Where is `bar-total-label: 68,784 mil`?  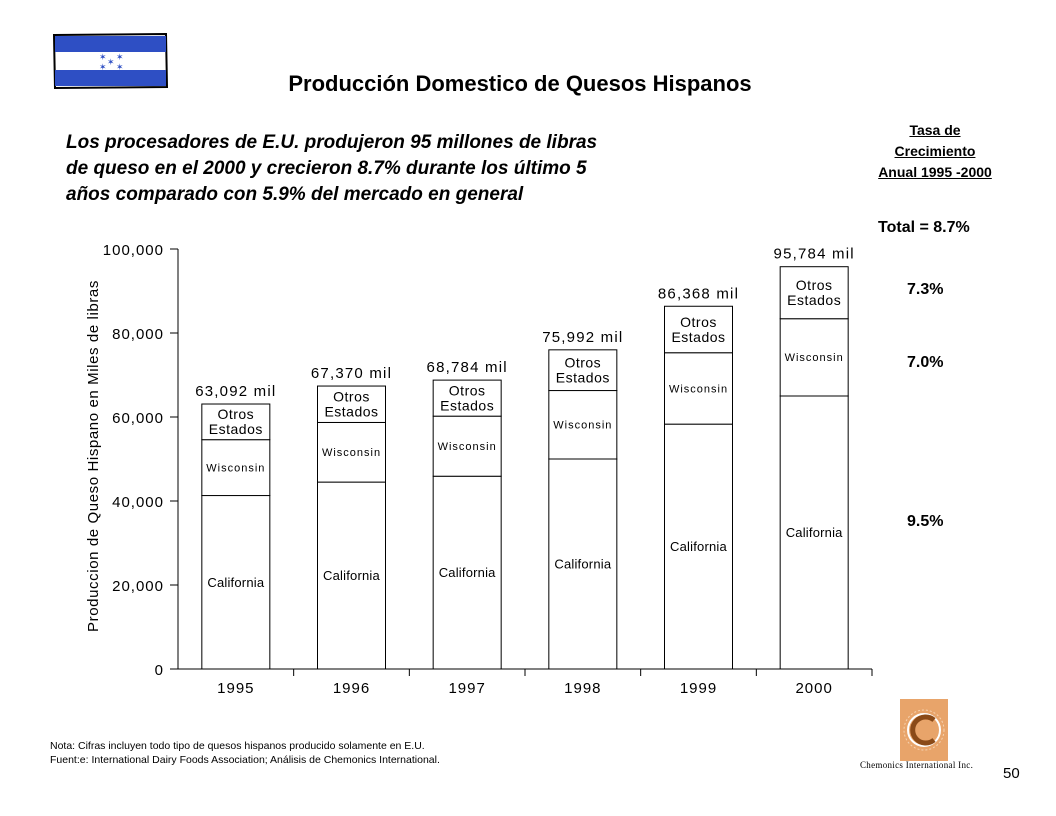 bar-total-label: 68,784 mil is located at coordinates (467, 367).